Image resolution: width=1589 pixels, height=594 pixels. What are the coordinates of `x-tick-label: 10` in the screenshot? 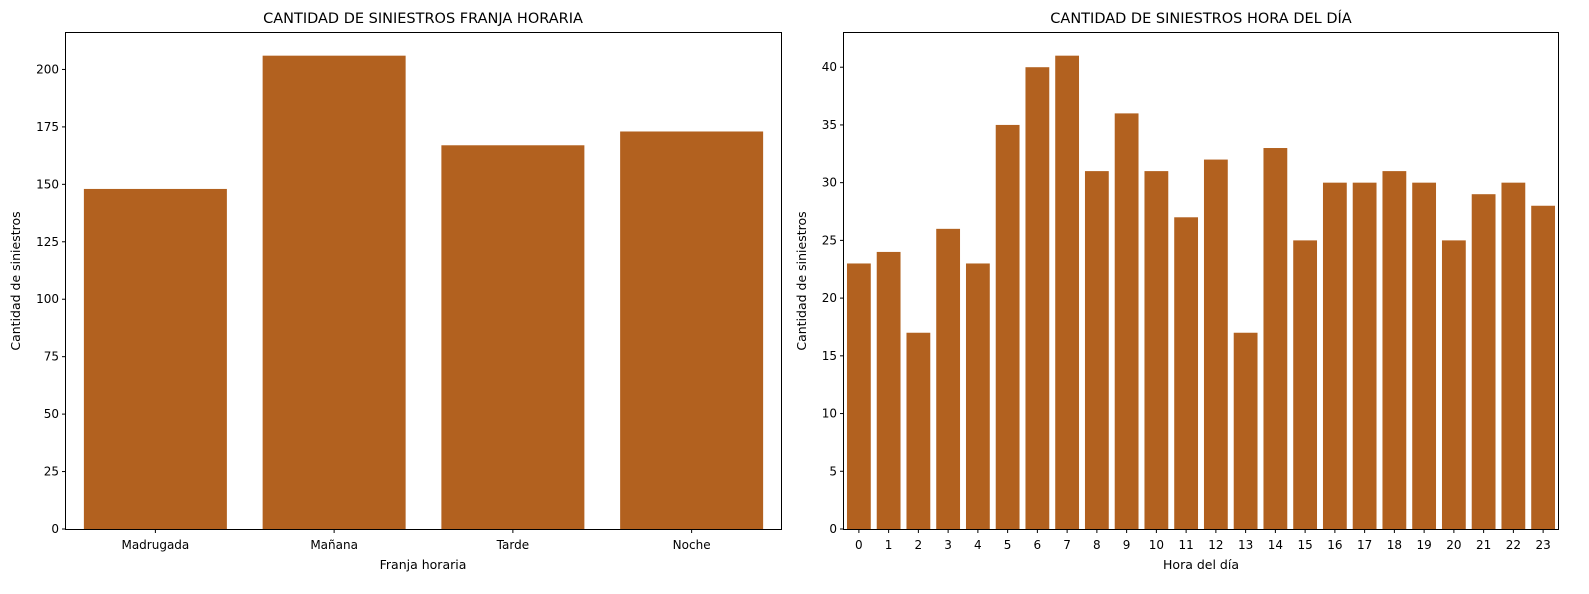 It's located at (1156, 545).